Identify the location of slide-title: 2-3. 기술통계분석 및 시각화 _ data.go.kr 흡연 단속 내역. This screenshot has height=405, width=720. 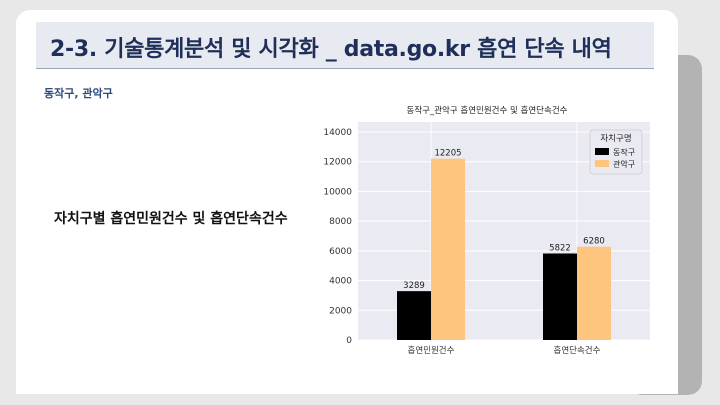
(331, 49).